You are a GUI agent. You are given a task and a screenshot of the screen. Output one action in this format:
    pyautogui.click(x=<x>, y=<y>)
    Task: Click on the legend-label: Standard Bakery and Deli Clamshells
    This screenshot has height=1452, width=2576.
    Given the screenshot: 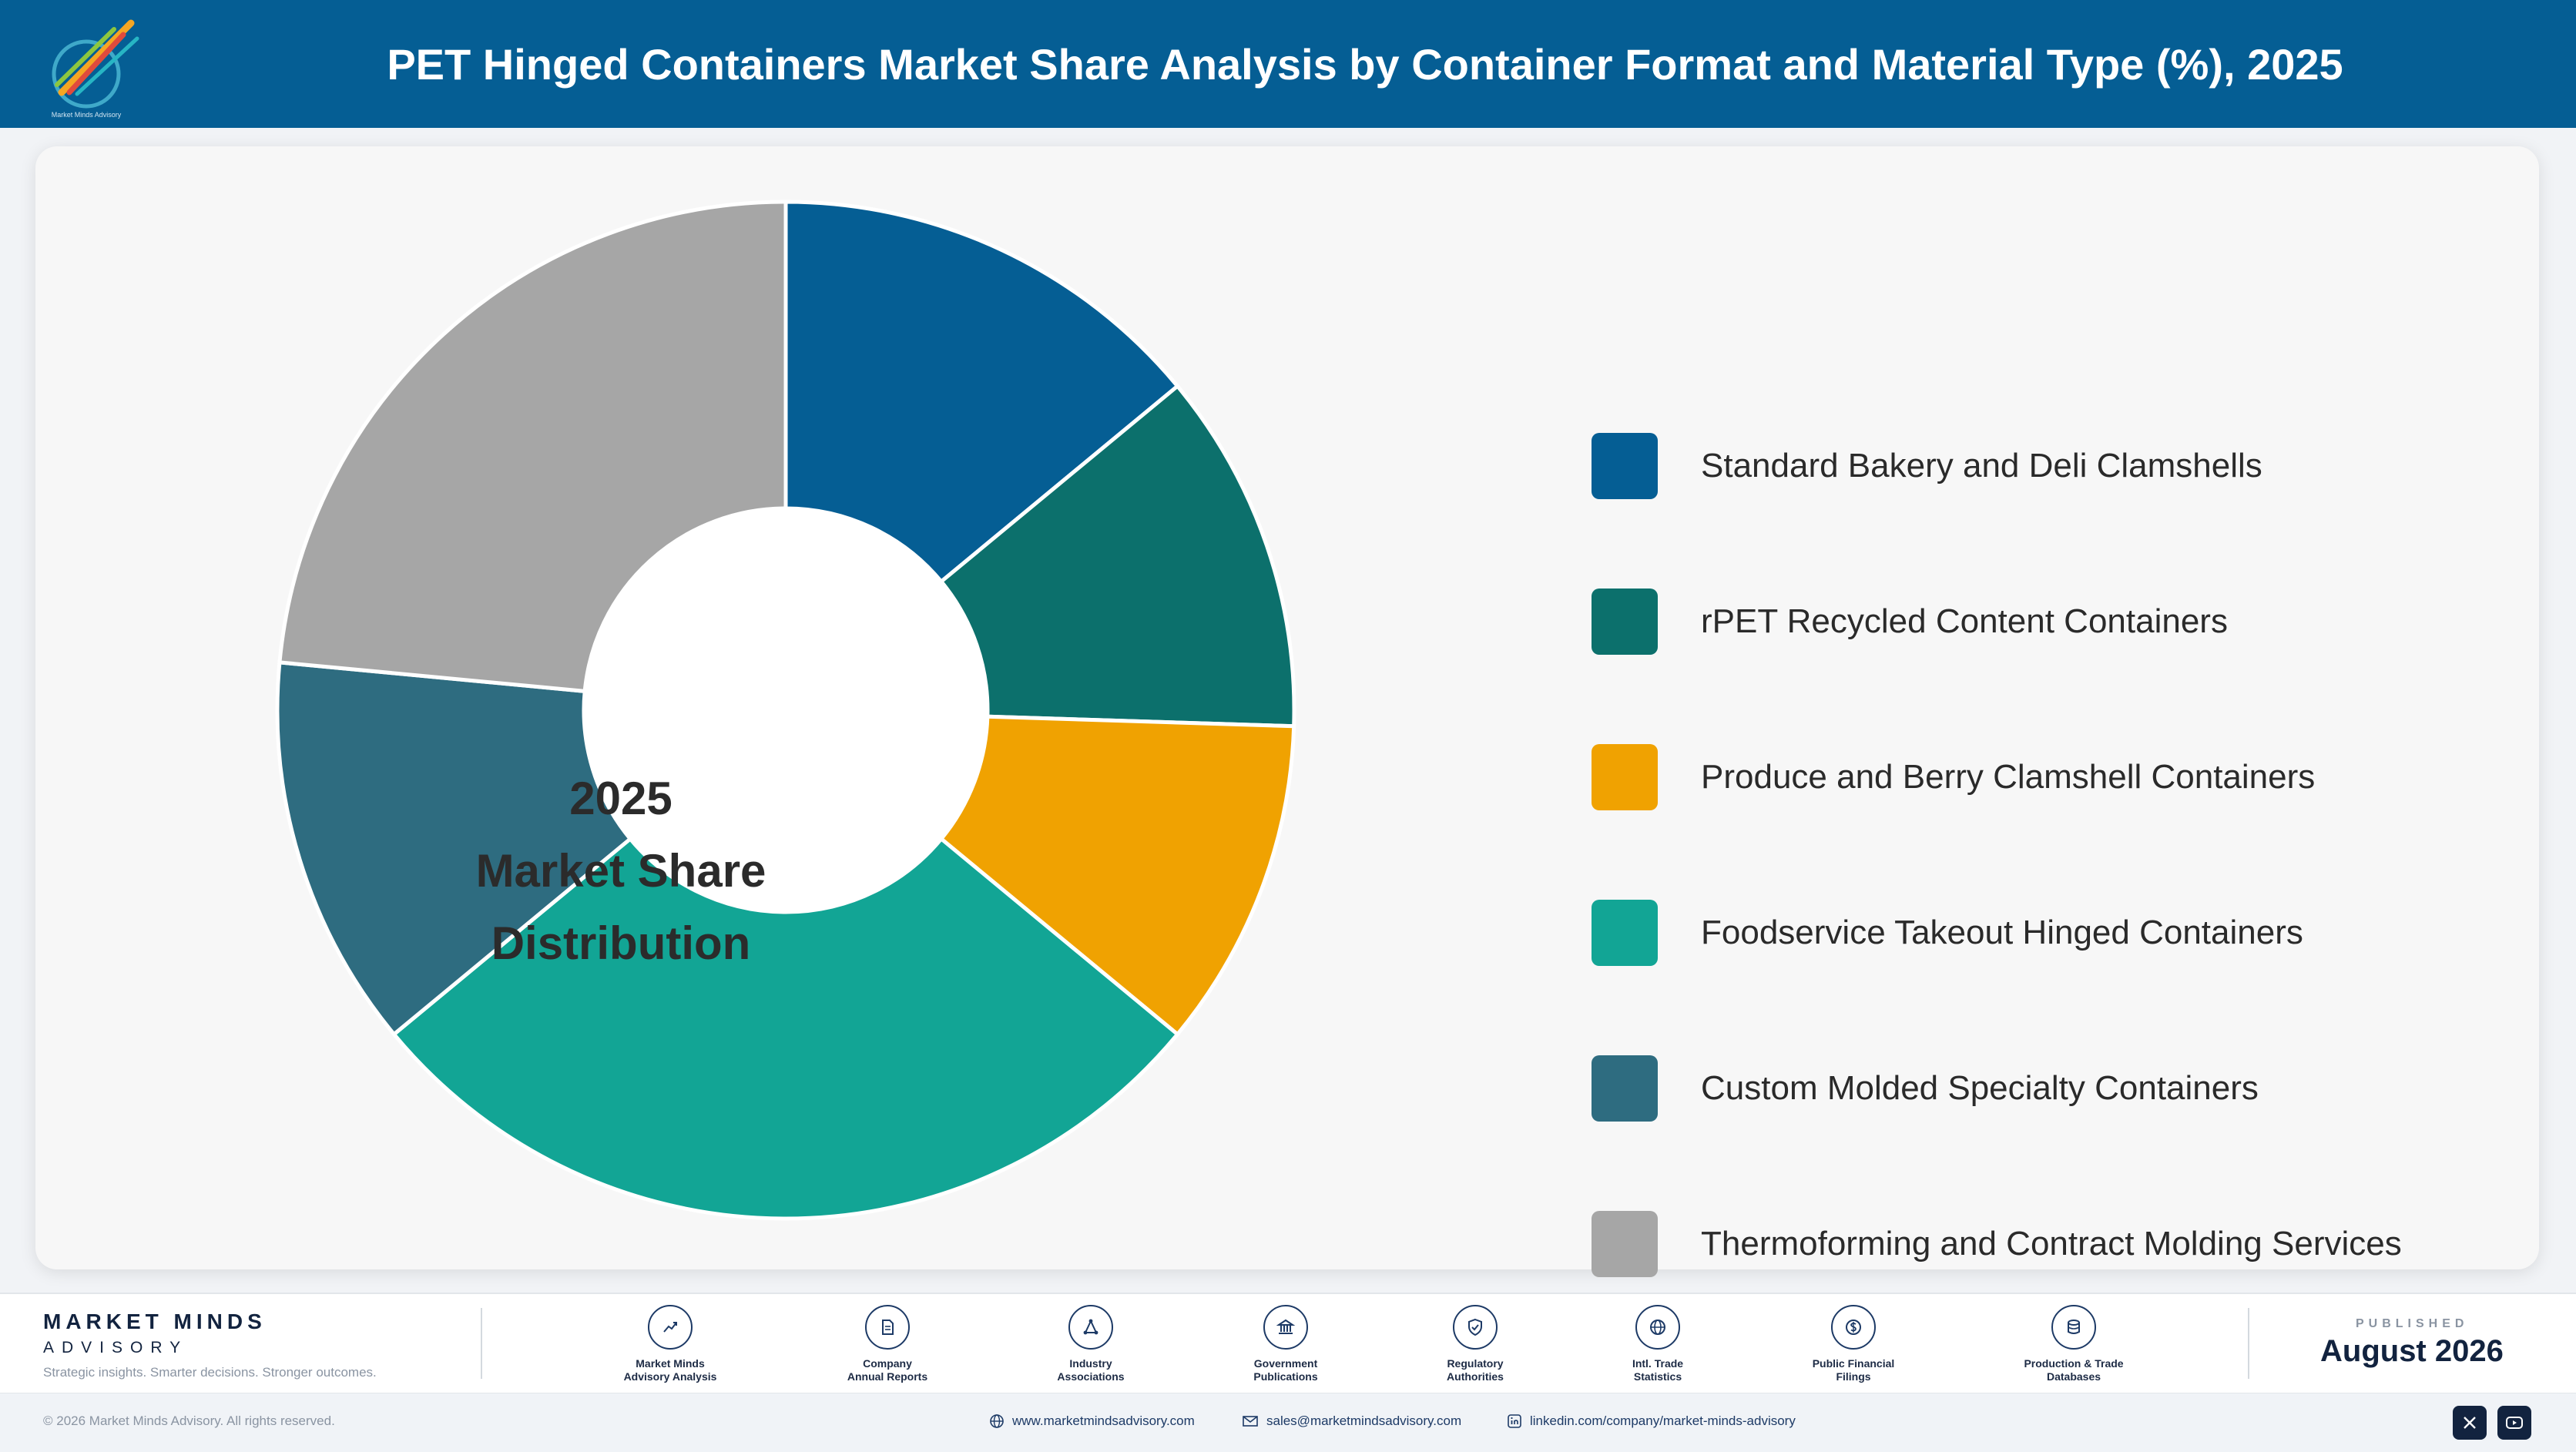 What is the action you would take?
    pyautogui.click(x=1981, y=466)
    